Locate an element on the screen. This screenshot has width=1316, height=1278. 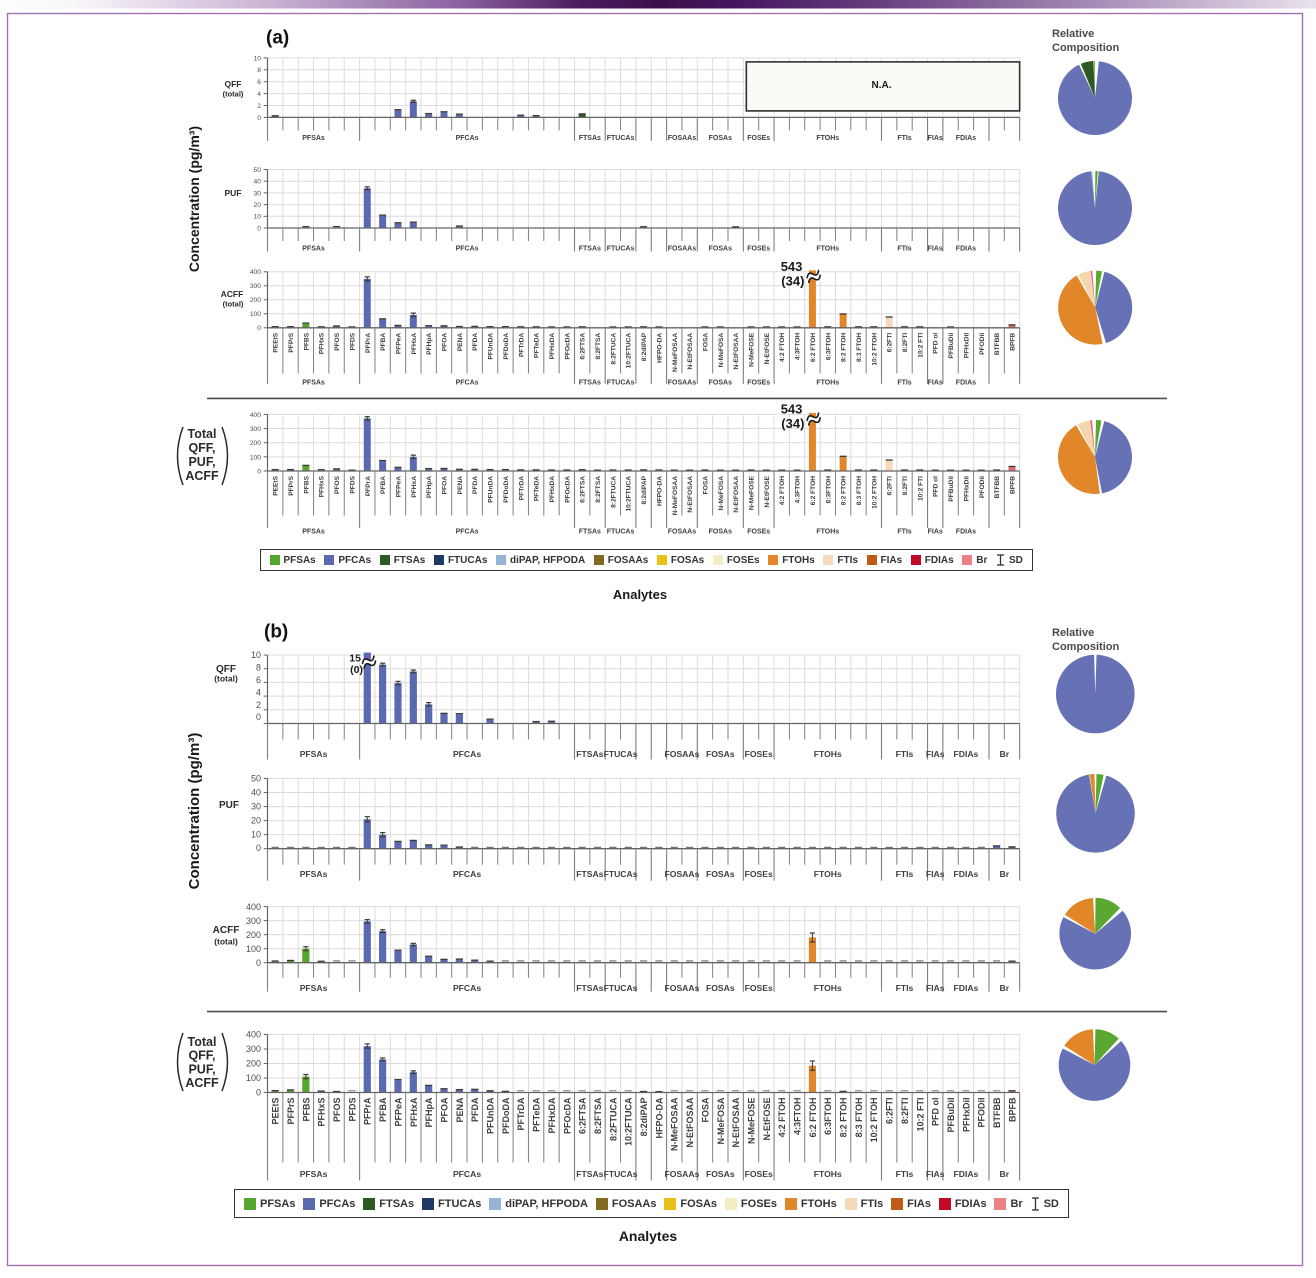
svg-text: 8:3 FTOH is located at coordinates (859, 347).